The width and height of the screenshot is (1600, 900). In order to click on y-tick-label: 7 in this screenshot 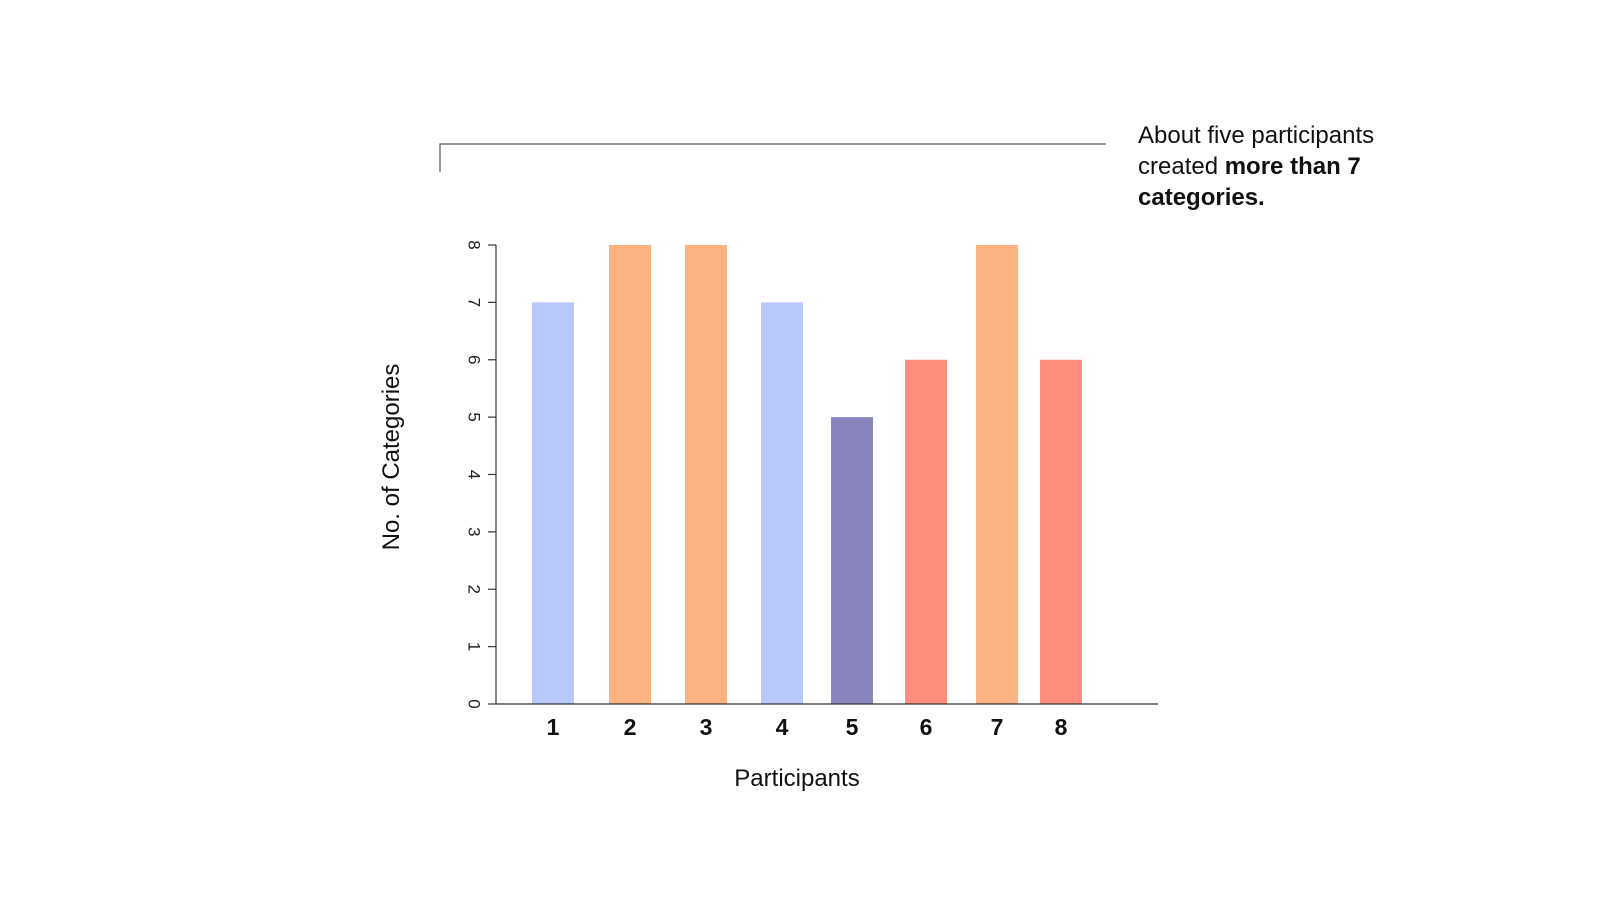, I will do `click(474, 302)`.